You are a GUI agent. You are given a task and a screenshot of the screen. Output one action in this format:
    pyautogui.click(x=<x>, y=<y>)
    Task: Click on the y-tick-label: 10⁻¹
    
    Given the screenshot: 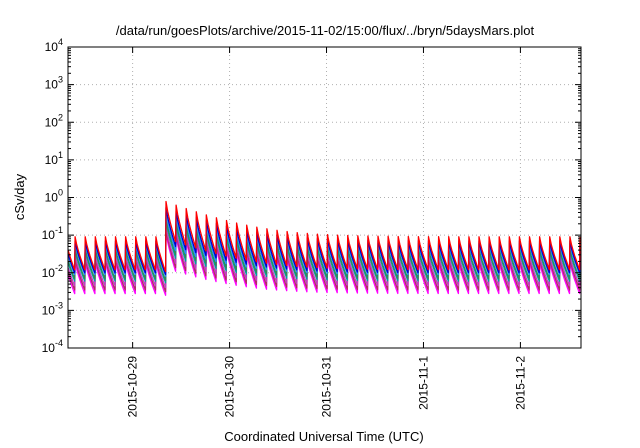 What is the action you would take?
    pyautogui.click(x=52, y=233)
    